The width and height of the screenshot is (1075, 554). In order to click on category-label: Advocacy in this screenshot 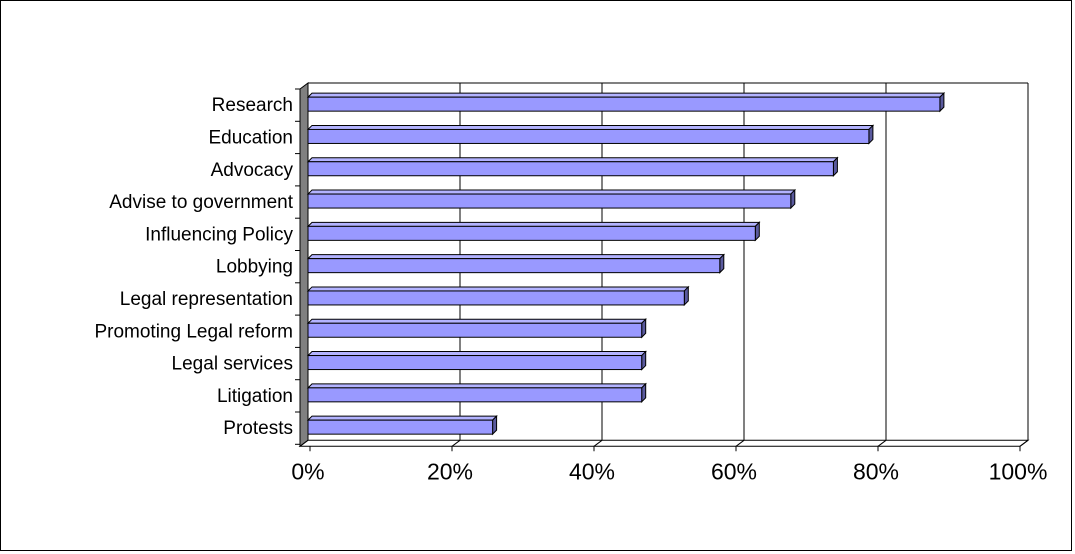, I will do `click(252, 170)`.